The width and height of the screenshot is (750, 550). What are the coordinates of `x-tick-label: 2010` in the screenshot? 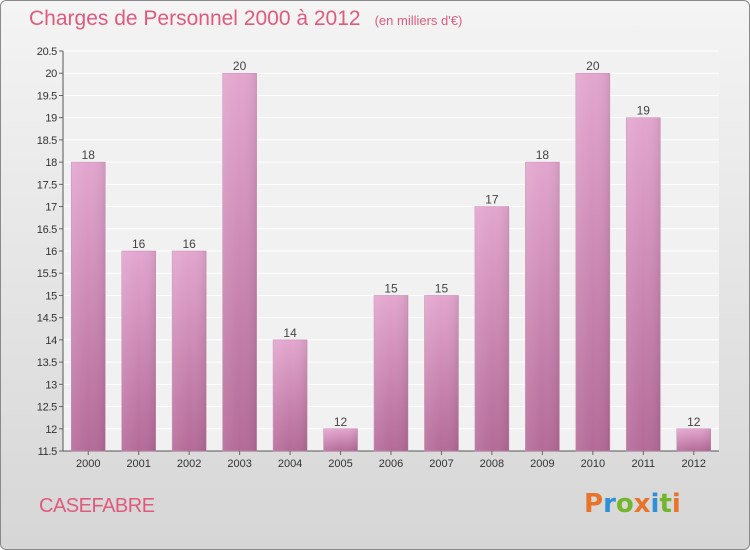 It's located at (593, 464).